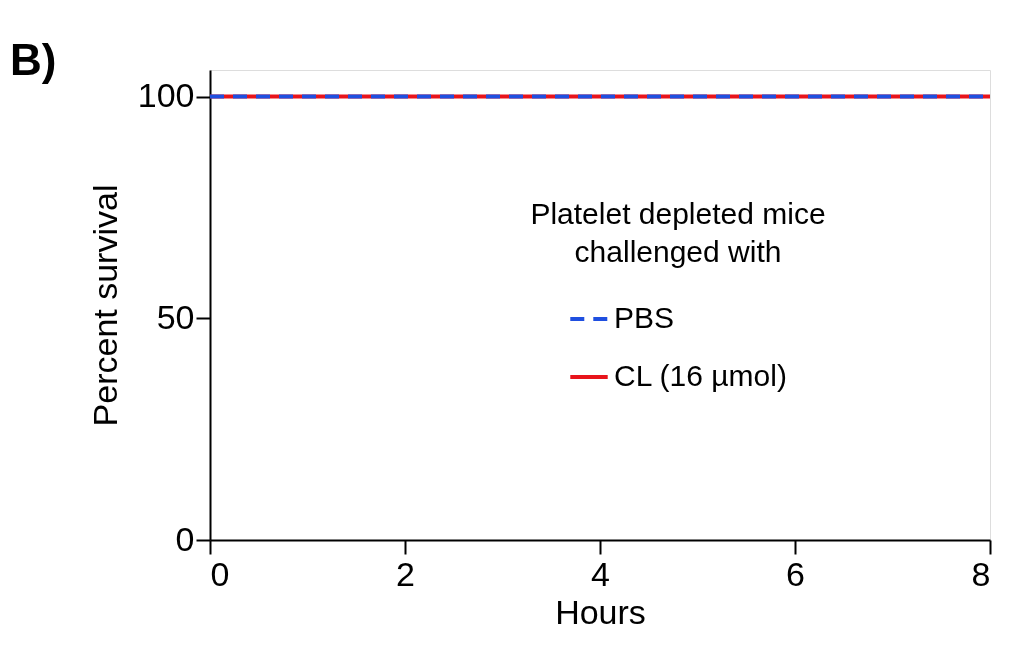 The height and width of the screenshot is (658, 1027). What do you see at coordinates (175, 316) in the screenshot?
I see `y-tick-label: 50` at bounding box center [175, 316].